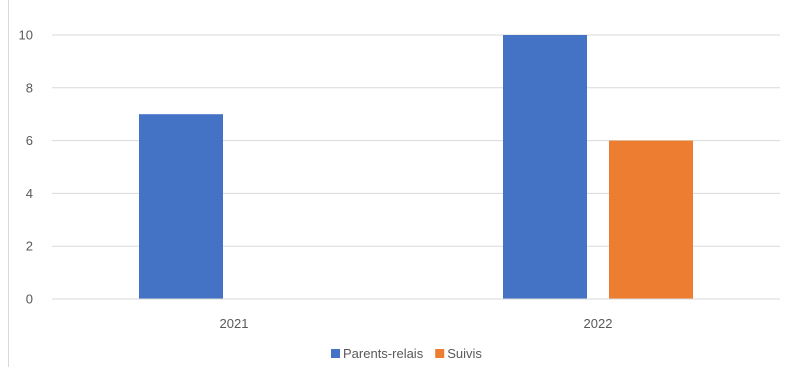 Image resolution: width=795 pixels, height=372 pixels. I want to click on y-tick-label-10: 10, so click(26, 35).